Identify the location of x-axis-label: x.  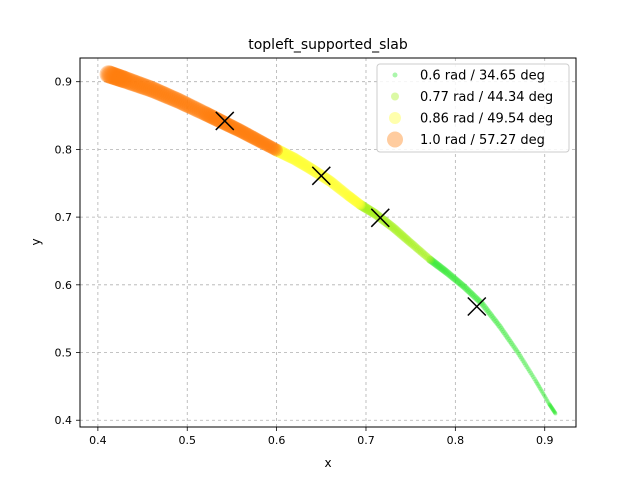
(327, 463).